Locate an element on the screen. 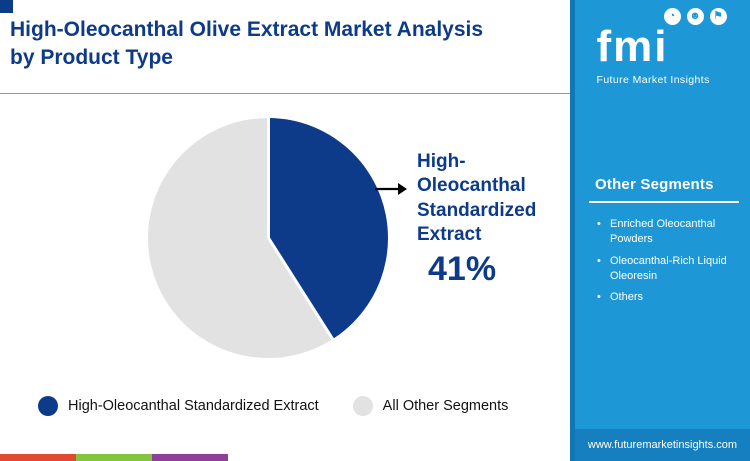 Image resolution: width=750 pixels, height=461 pixels. legend-swatch-other is located at coordinates (362, 406).